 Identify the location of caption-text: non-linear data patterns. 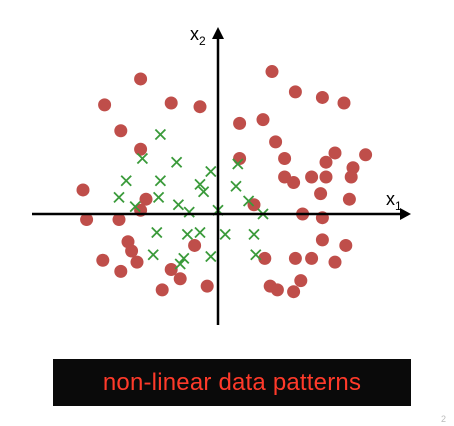
(232, 382).